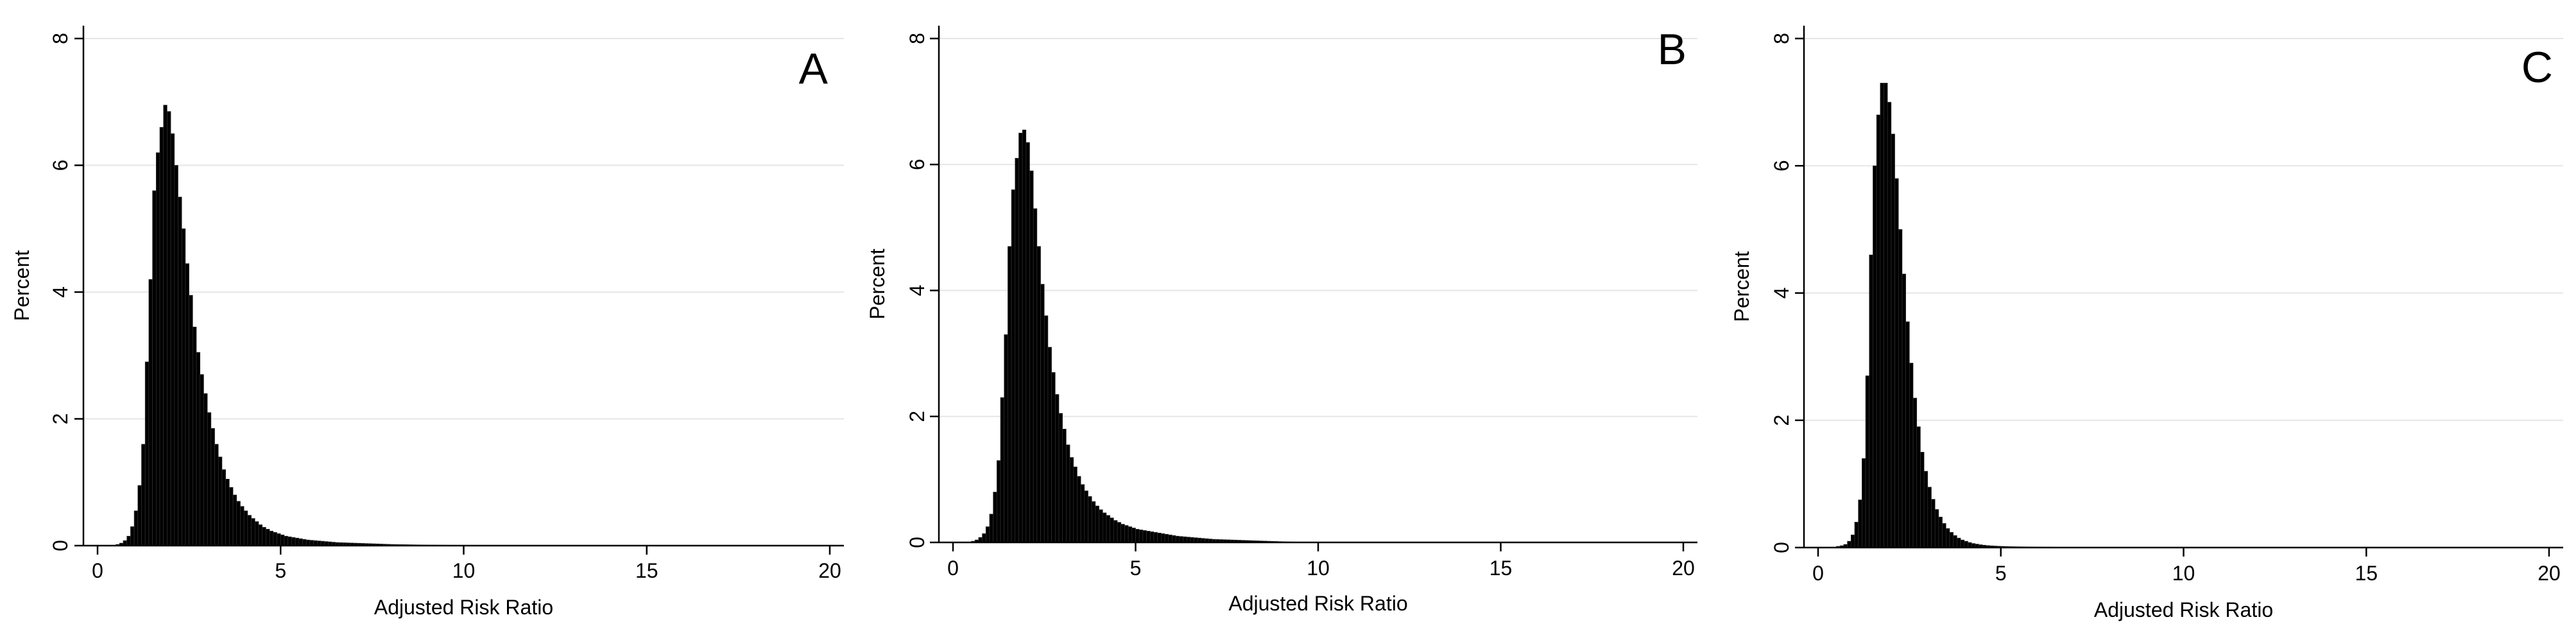 This screenshot has height=631, width=2576. I want to click on panel-label: B, so click(1672, 49).